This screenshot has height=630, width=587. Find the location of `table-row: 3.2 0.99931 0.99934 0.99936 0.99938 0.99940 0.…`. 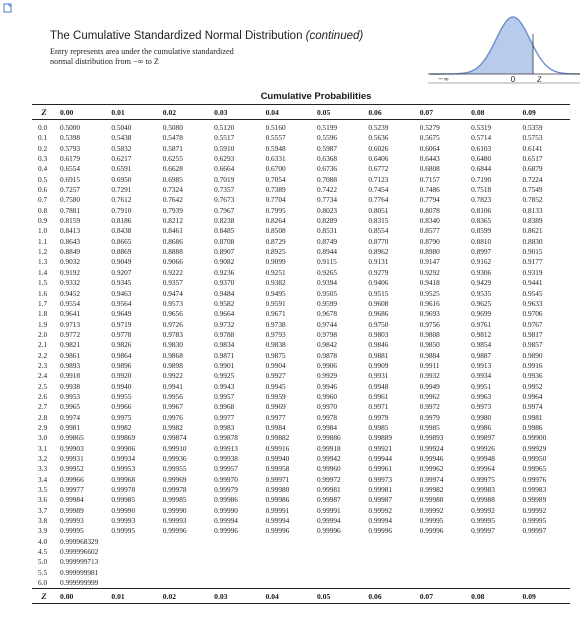

table-row: 3.2 0.99931 0.99934 0.99936 0.99938 0.99940 0.… is located at coordinates (301, 459).